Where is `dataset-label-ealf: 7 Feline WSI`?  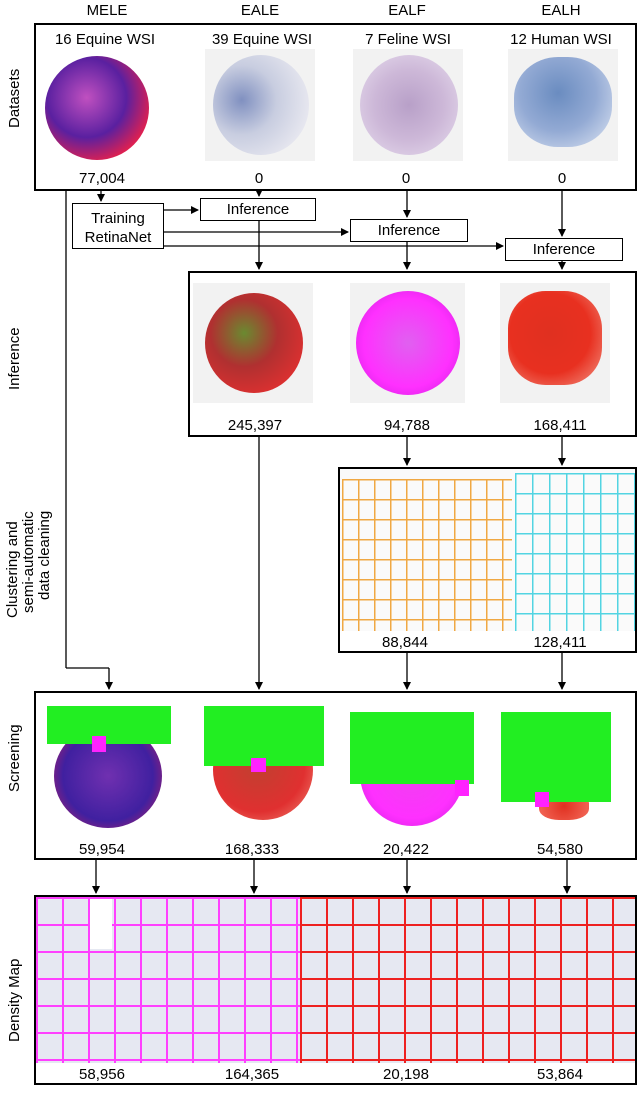
dataset-label-ealf: 7 Feline WSI is located at coordinates (408, 39).